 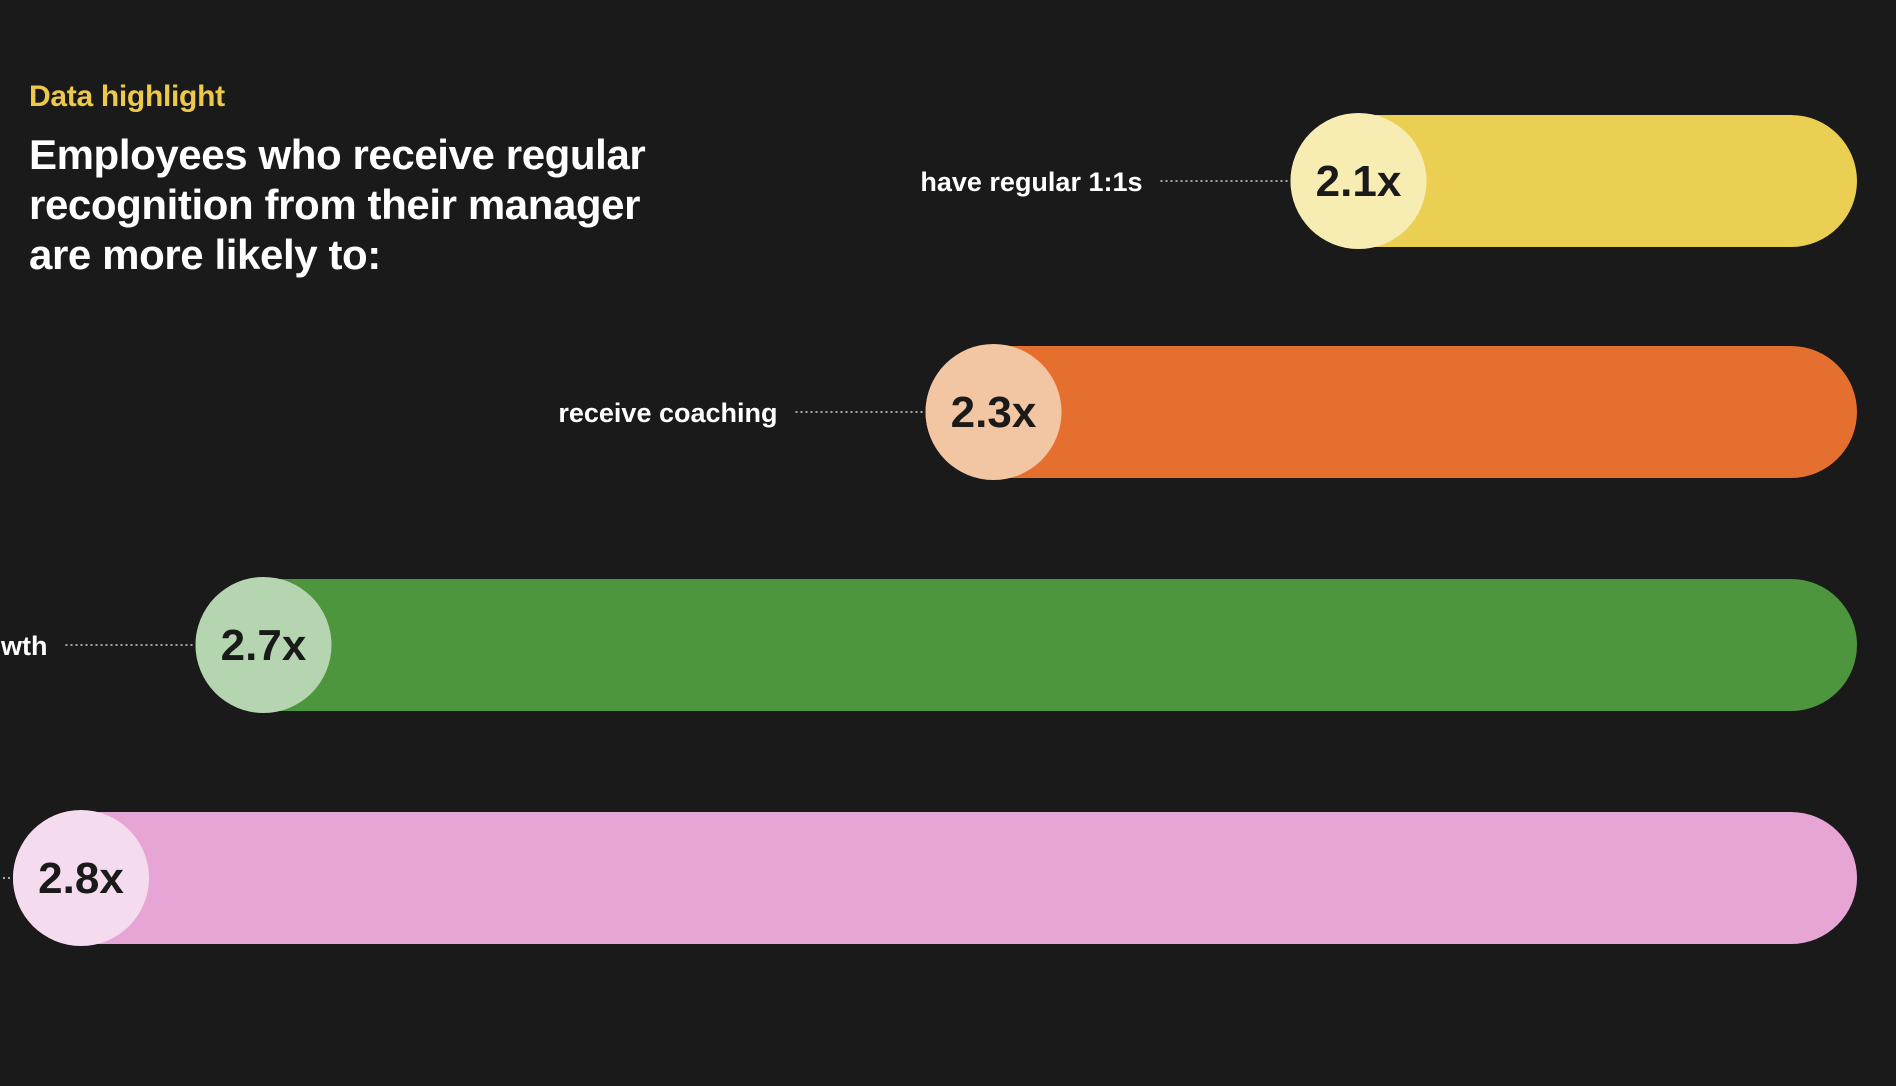 I want to click on bar-row: 2.7x feel supported in growth, so click(x=928, y=645).